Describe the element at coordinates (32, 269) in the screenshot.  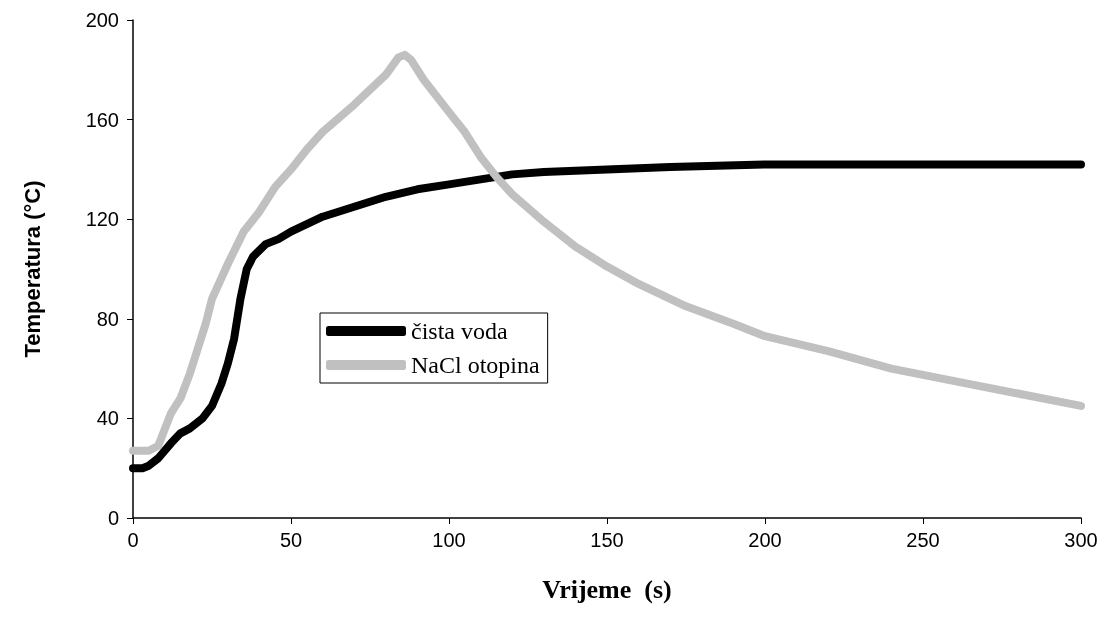
I see `y-axis-title: Temperatura (°C)` at that location.